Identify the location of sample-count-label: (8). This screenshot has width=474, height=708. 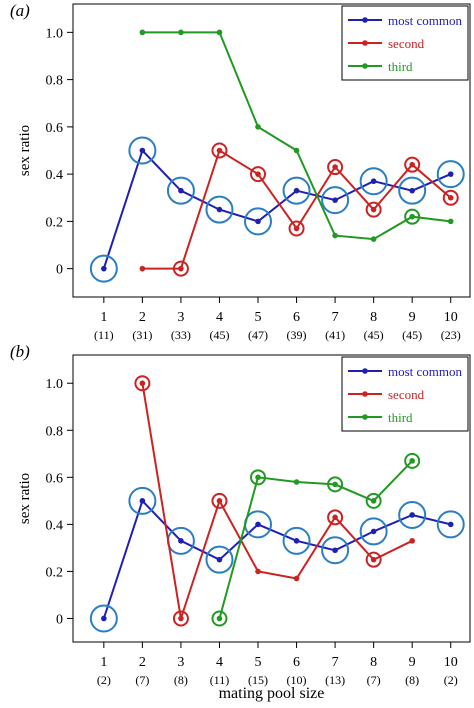
(181, 680).